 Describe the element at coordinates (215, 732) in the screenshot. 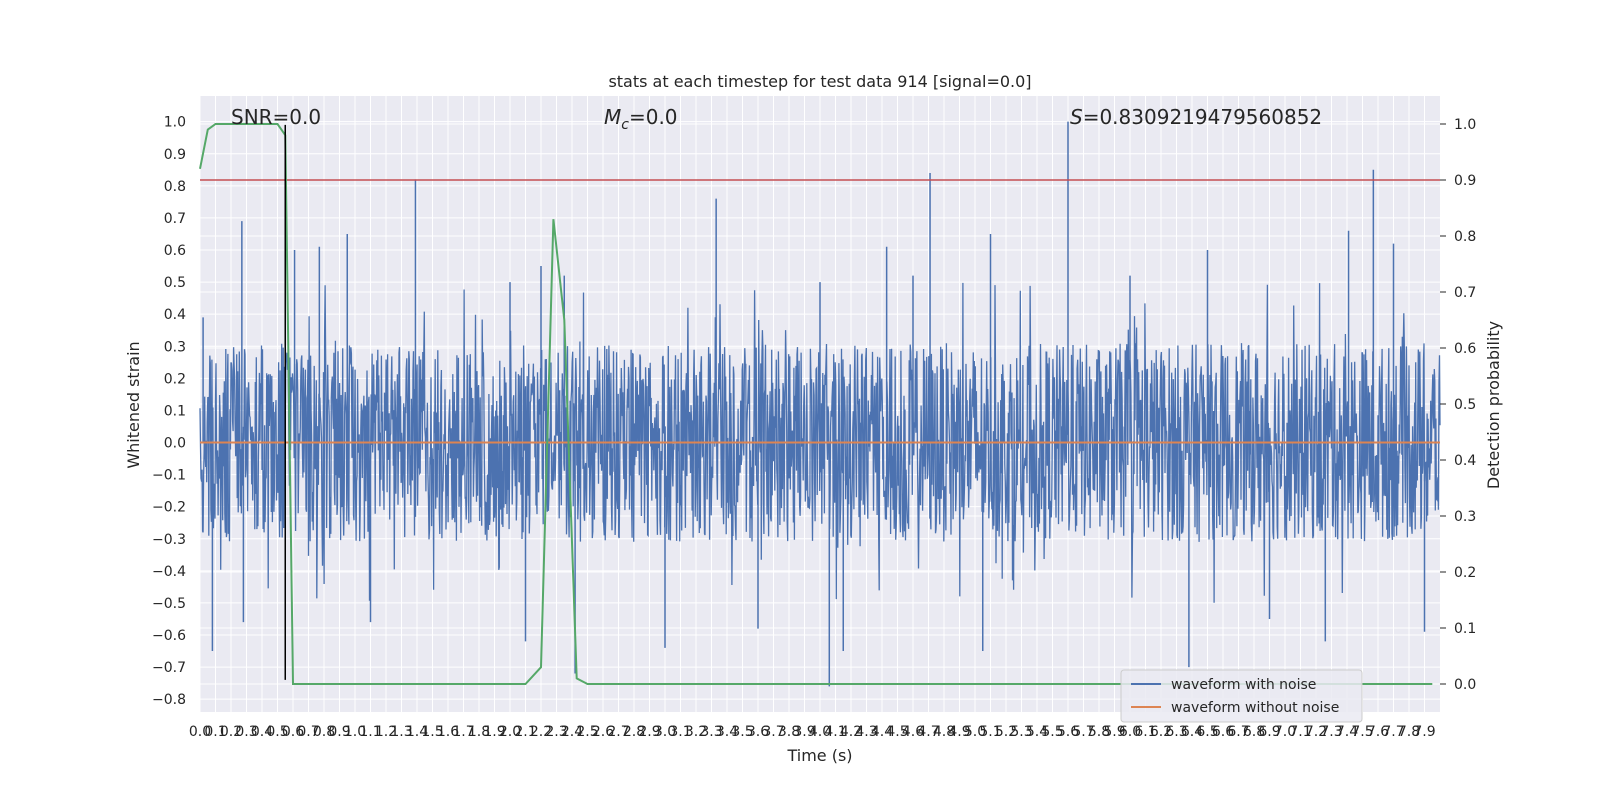

I see `x-tick-label: 0.1` at that location.